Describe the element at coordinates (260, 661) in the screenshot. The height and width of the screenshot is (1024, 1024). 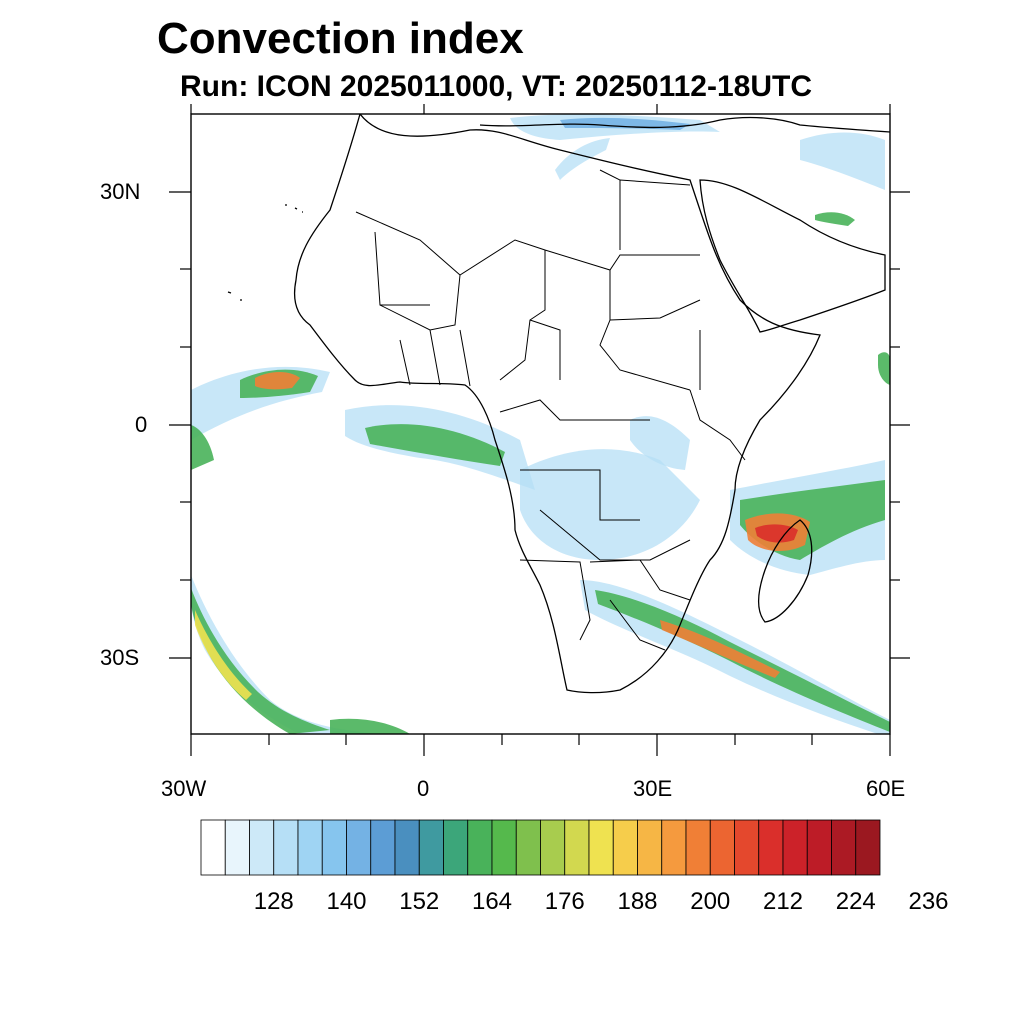
I see `south-atlantic-arc-green` at that location.